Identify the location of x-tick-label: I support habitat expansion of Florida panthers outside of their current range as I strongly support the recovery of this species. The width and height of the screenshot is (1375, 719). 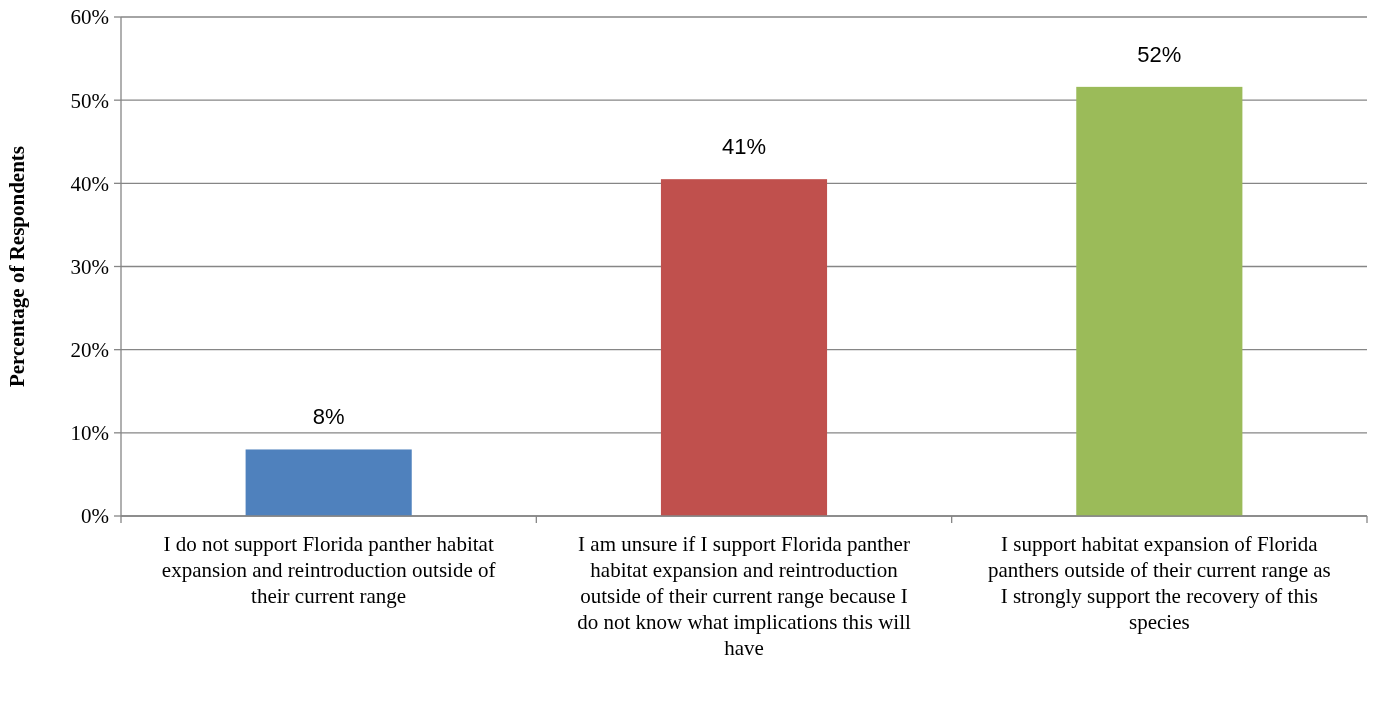
(1159, 583).